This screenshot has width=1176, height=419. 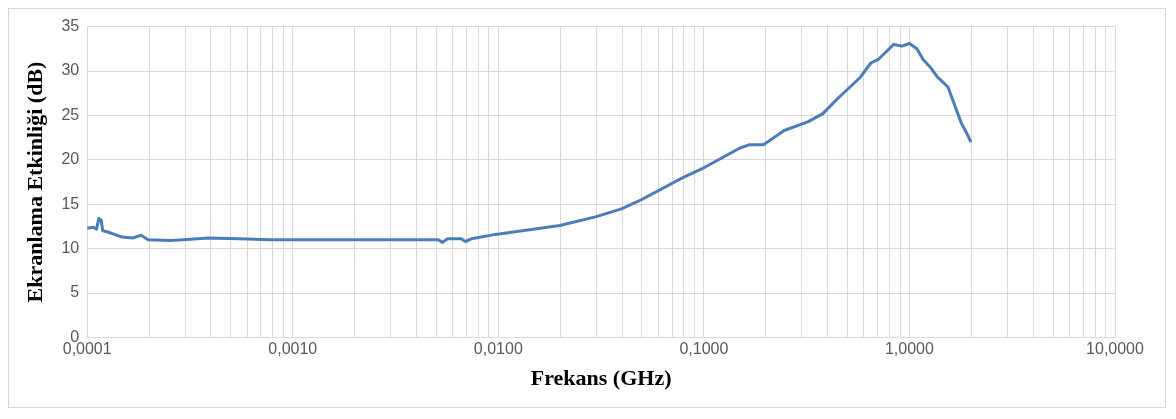 What do you see at coordinates (1115, 349) in the screenshot?
I see `x-tick-label: 10,0000` at bounding box center [1115, 349].